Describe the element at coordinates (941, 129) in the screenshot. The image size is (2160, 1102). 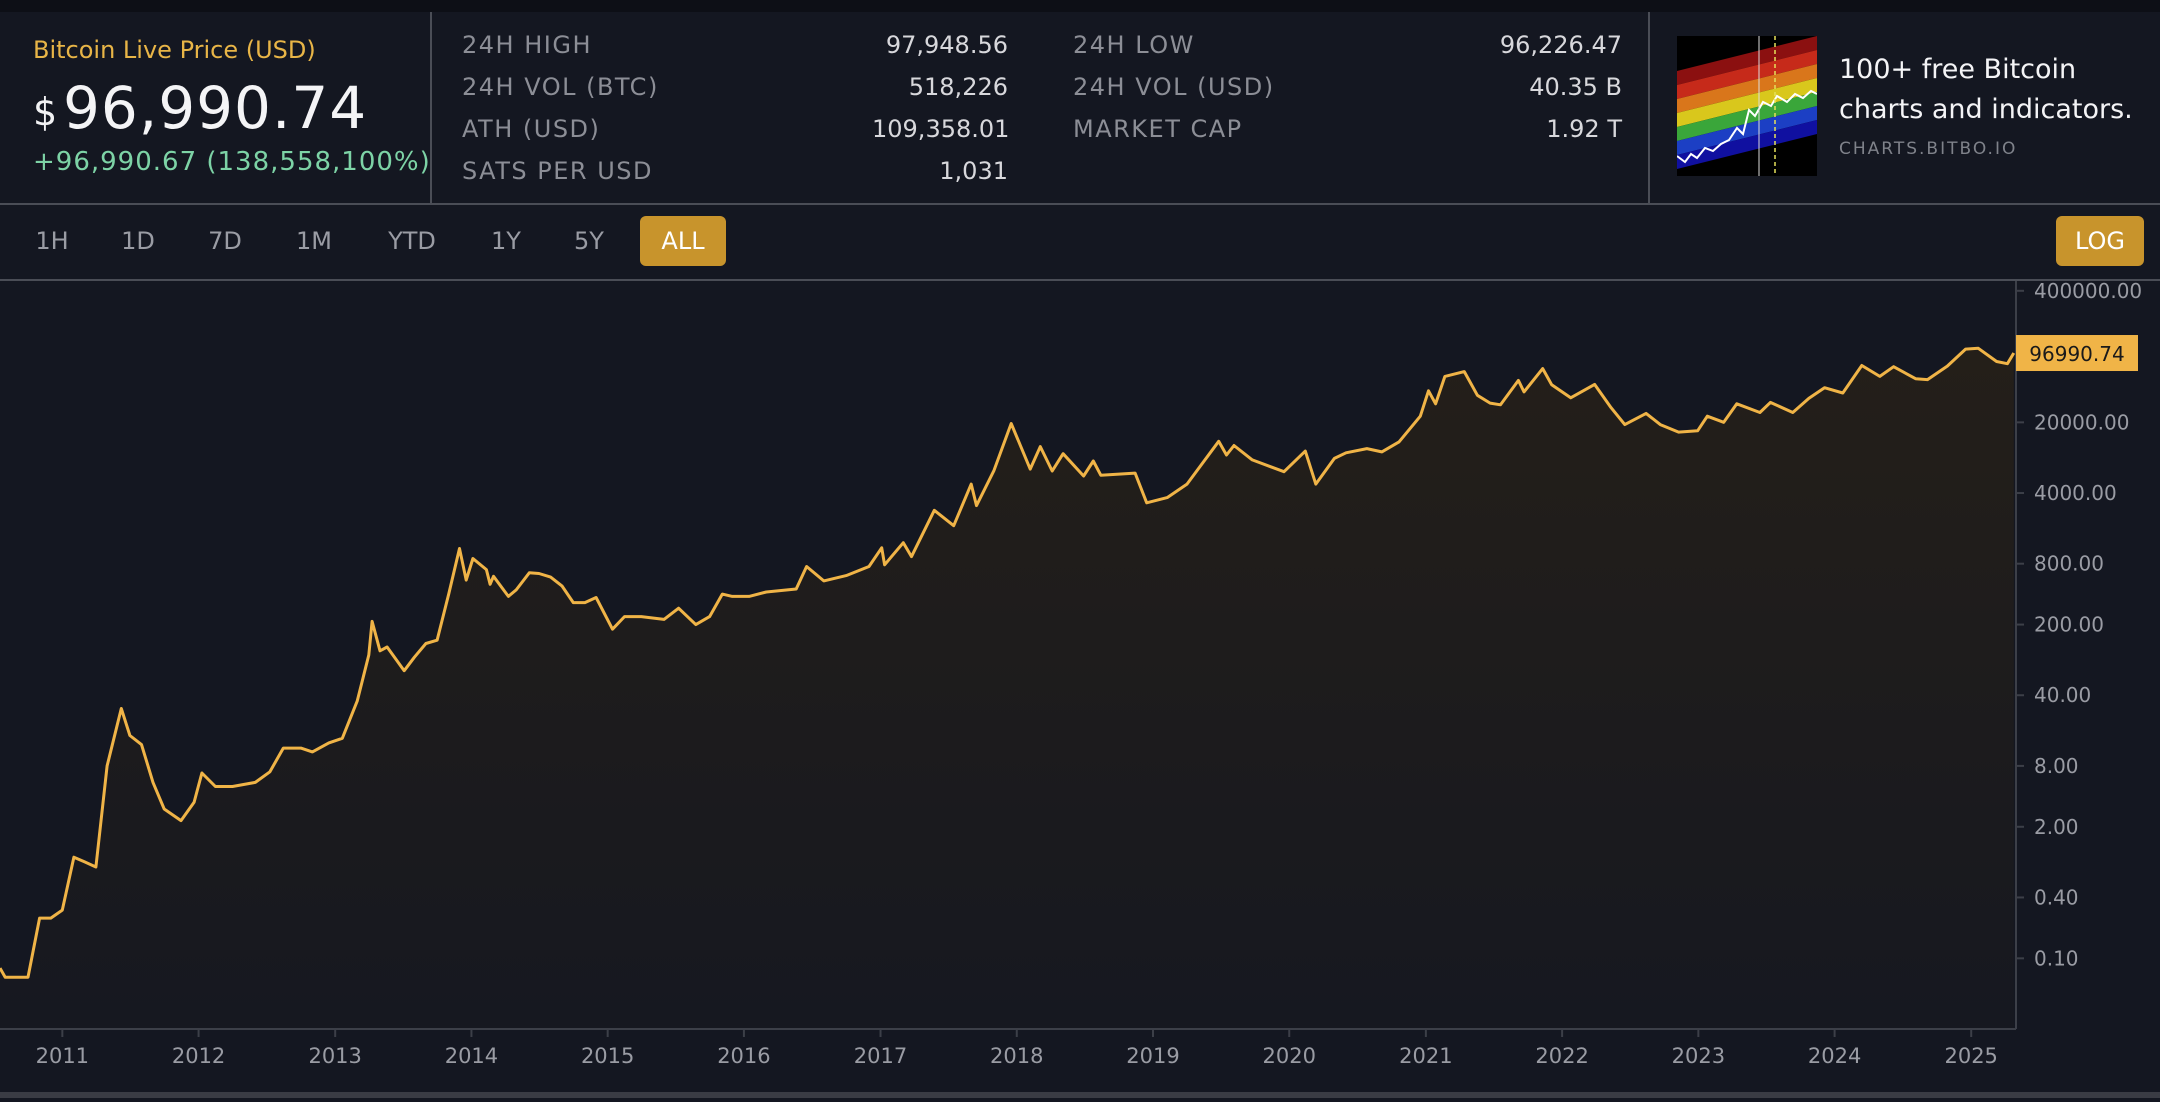
I see `stat-value-ath: 109,358.01` at that location.